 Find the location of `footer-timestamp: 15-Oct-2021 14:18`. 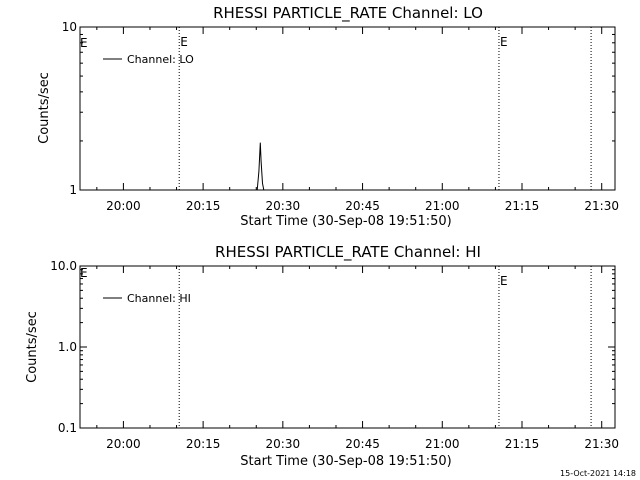

footer-timestamp: 15-Oct-2021 14:18 is located at coordinates (598, 473).